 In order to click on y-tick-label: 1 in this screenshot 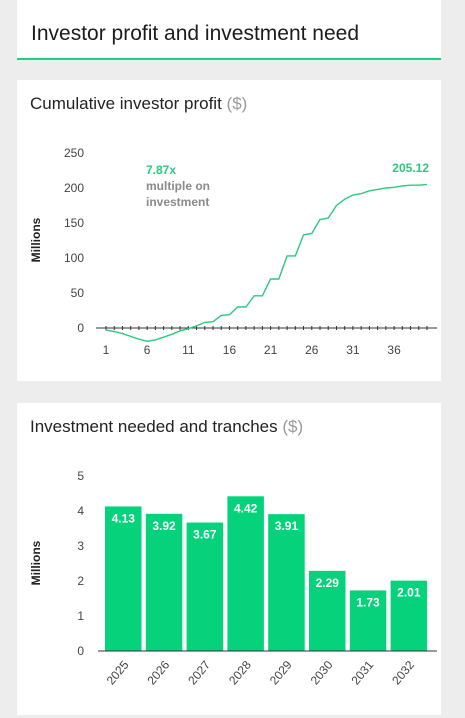, I will do `click(80, 616)`.